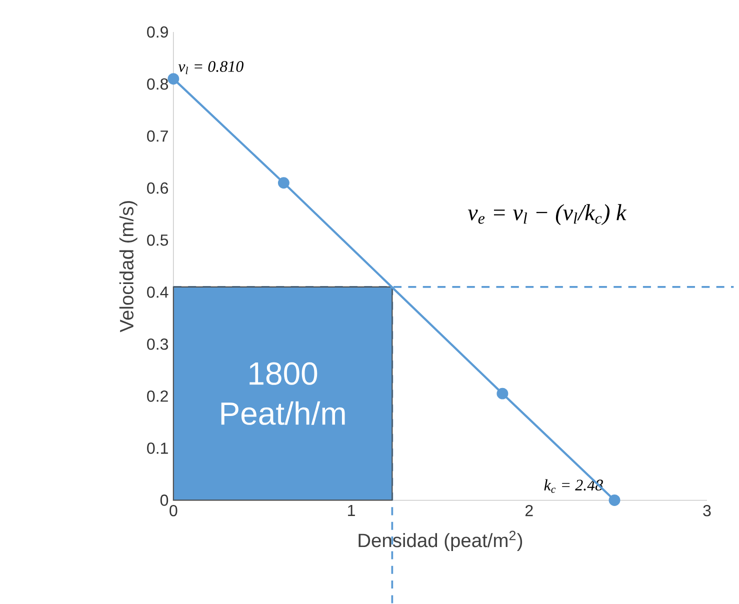 The image size is (739, 604). I want to click on x-tick-label: 2, so click(529, 510).